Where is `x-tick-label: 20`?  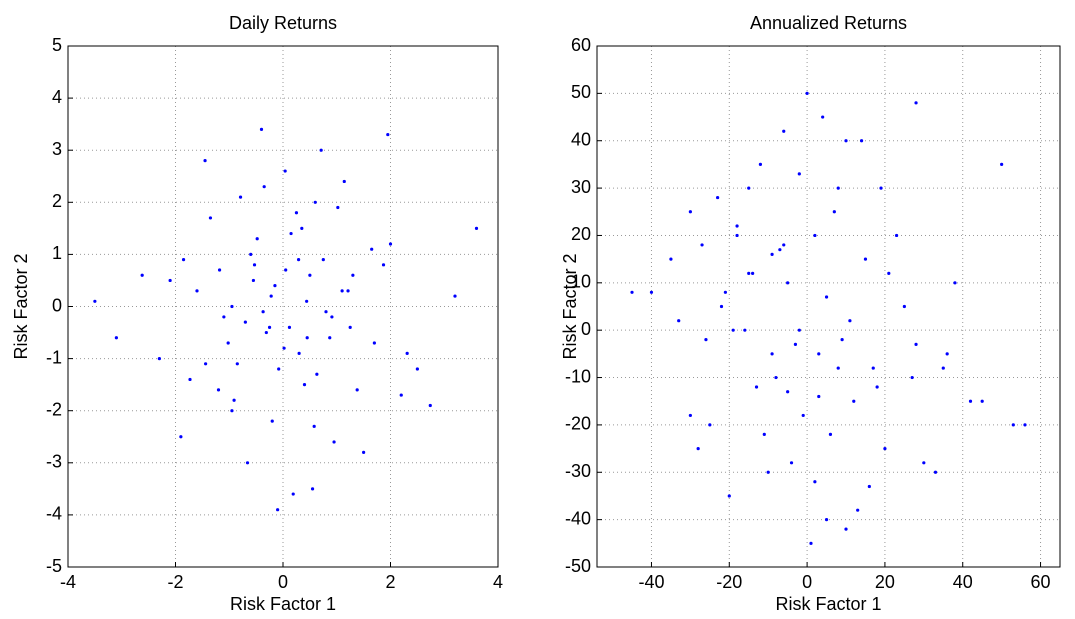 x-tick-label: 20 is located at coordinates (885, 582).